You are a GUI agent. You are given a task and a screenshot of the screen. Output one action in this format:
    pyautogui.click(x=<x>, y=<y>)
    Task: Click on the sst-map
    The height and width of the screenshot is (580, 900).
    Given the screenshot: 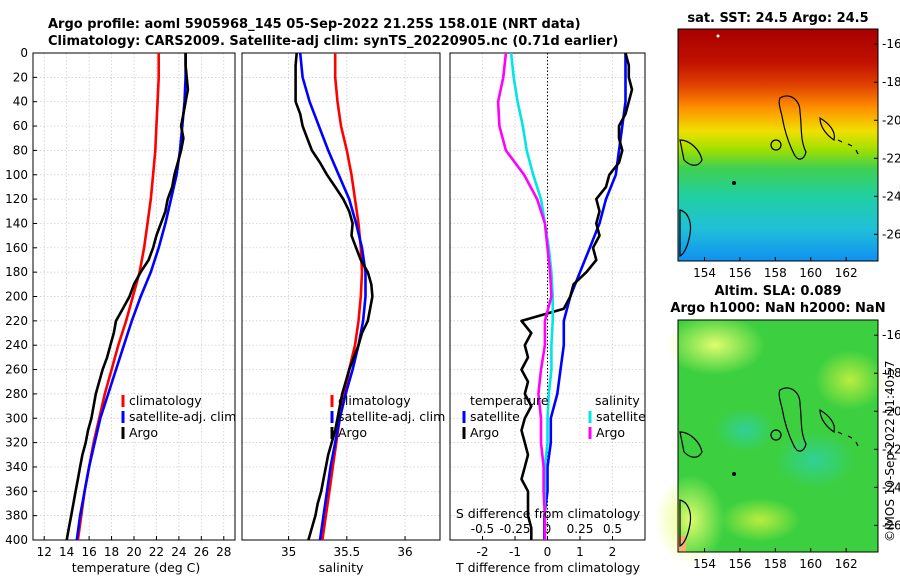 What is the action you would take?
    pyautogui.click(x=778, y=145)
    